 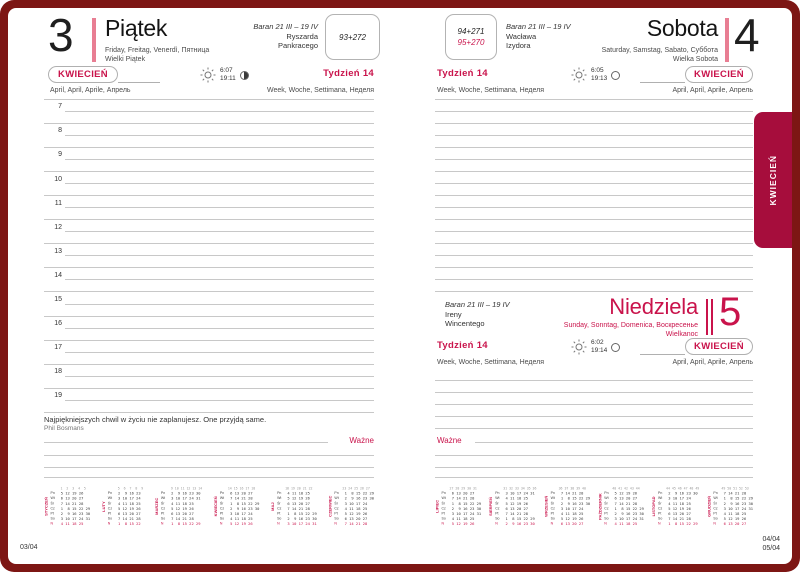 What do you see at coordinates (72, 488) in the screenshot?
I see `week-numbers-row: 1 2 3 4 5` at bounding box center [72, 488].